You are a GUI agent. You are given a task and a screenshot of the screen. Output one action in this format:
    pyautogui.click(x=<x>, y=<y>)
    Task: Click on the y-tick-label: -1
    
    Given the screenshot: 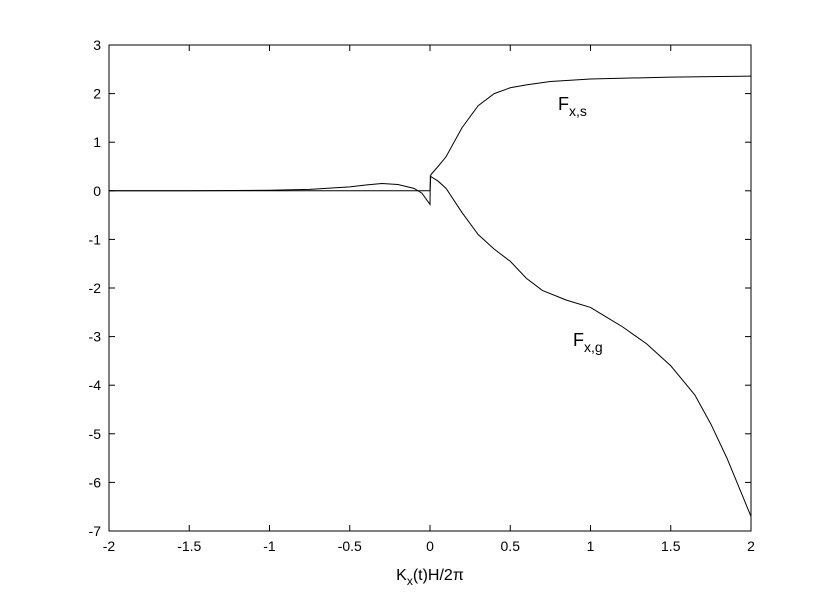 What is the action you would take?
    pyautogui.click(x=95, y=239)
    